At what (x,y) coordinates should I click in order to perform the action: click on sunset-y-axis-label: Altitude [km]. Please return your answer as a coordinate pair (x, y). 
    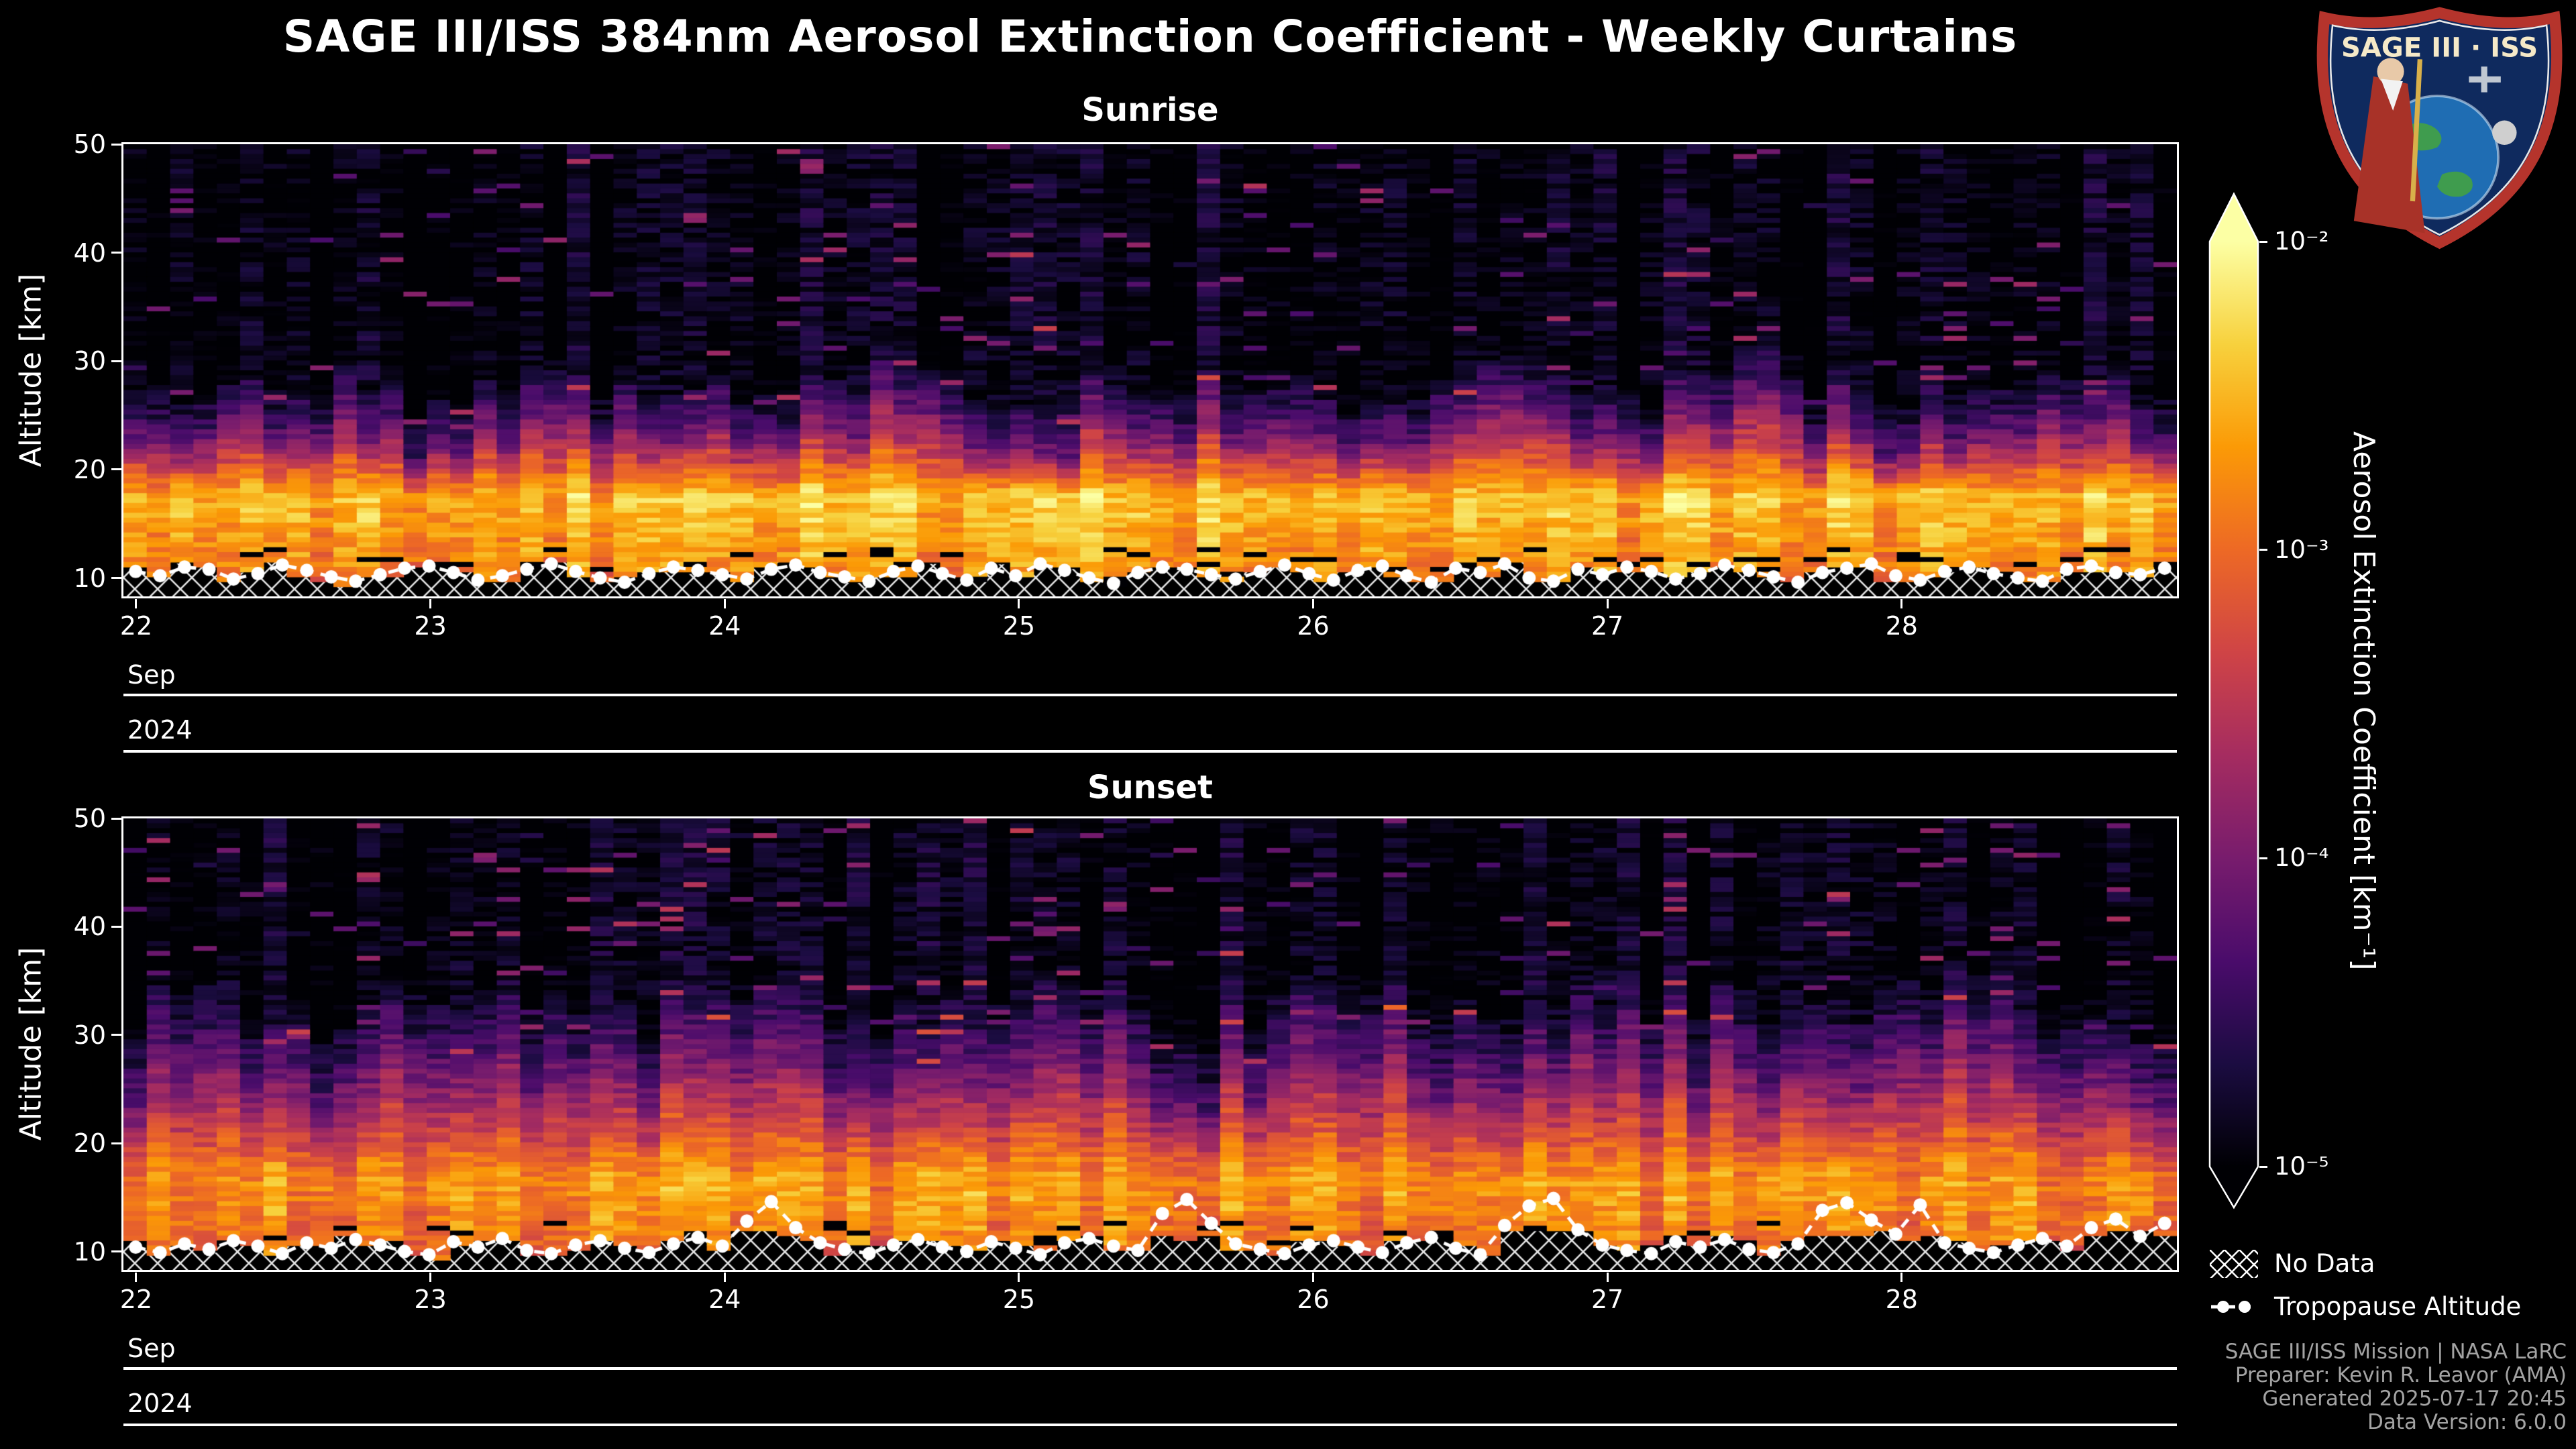
    Looking at the image, I should click on (30, 1044).